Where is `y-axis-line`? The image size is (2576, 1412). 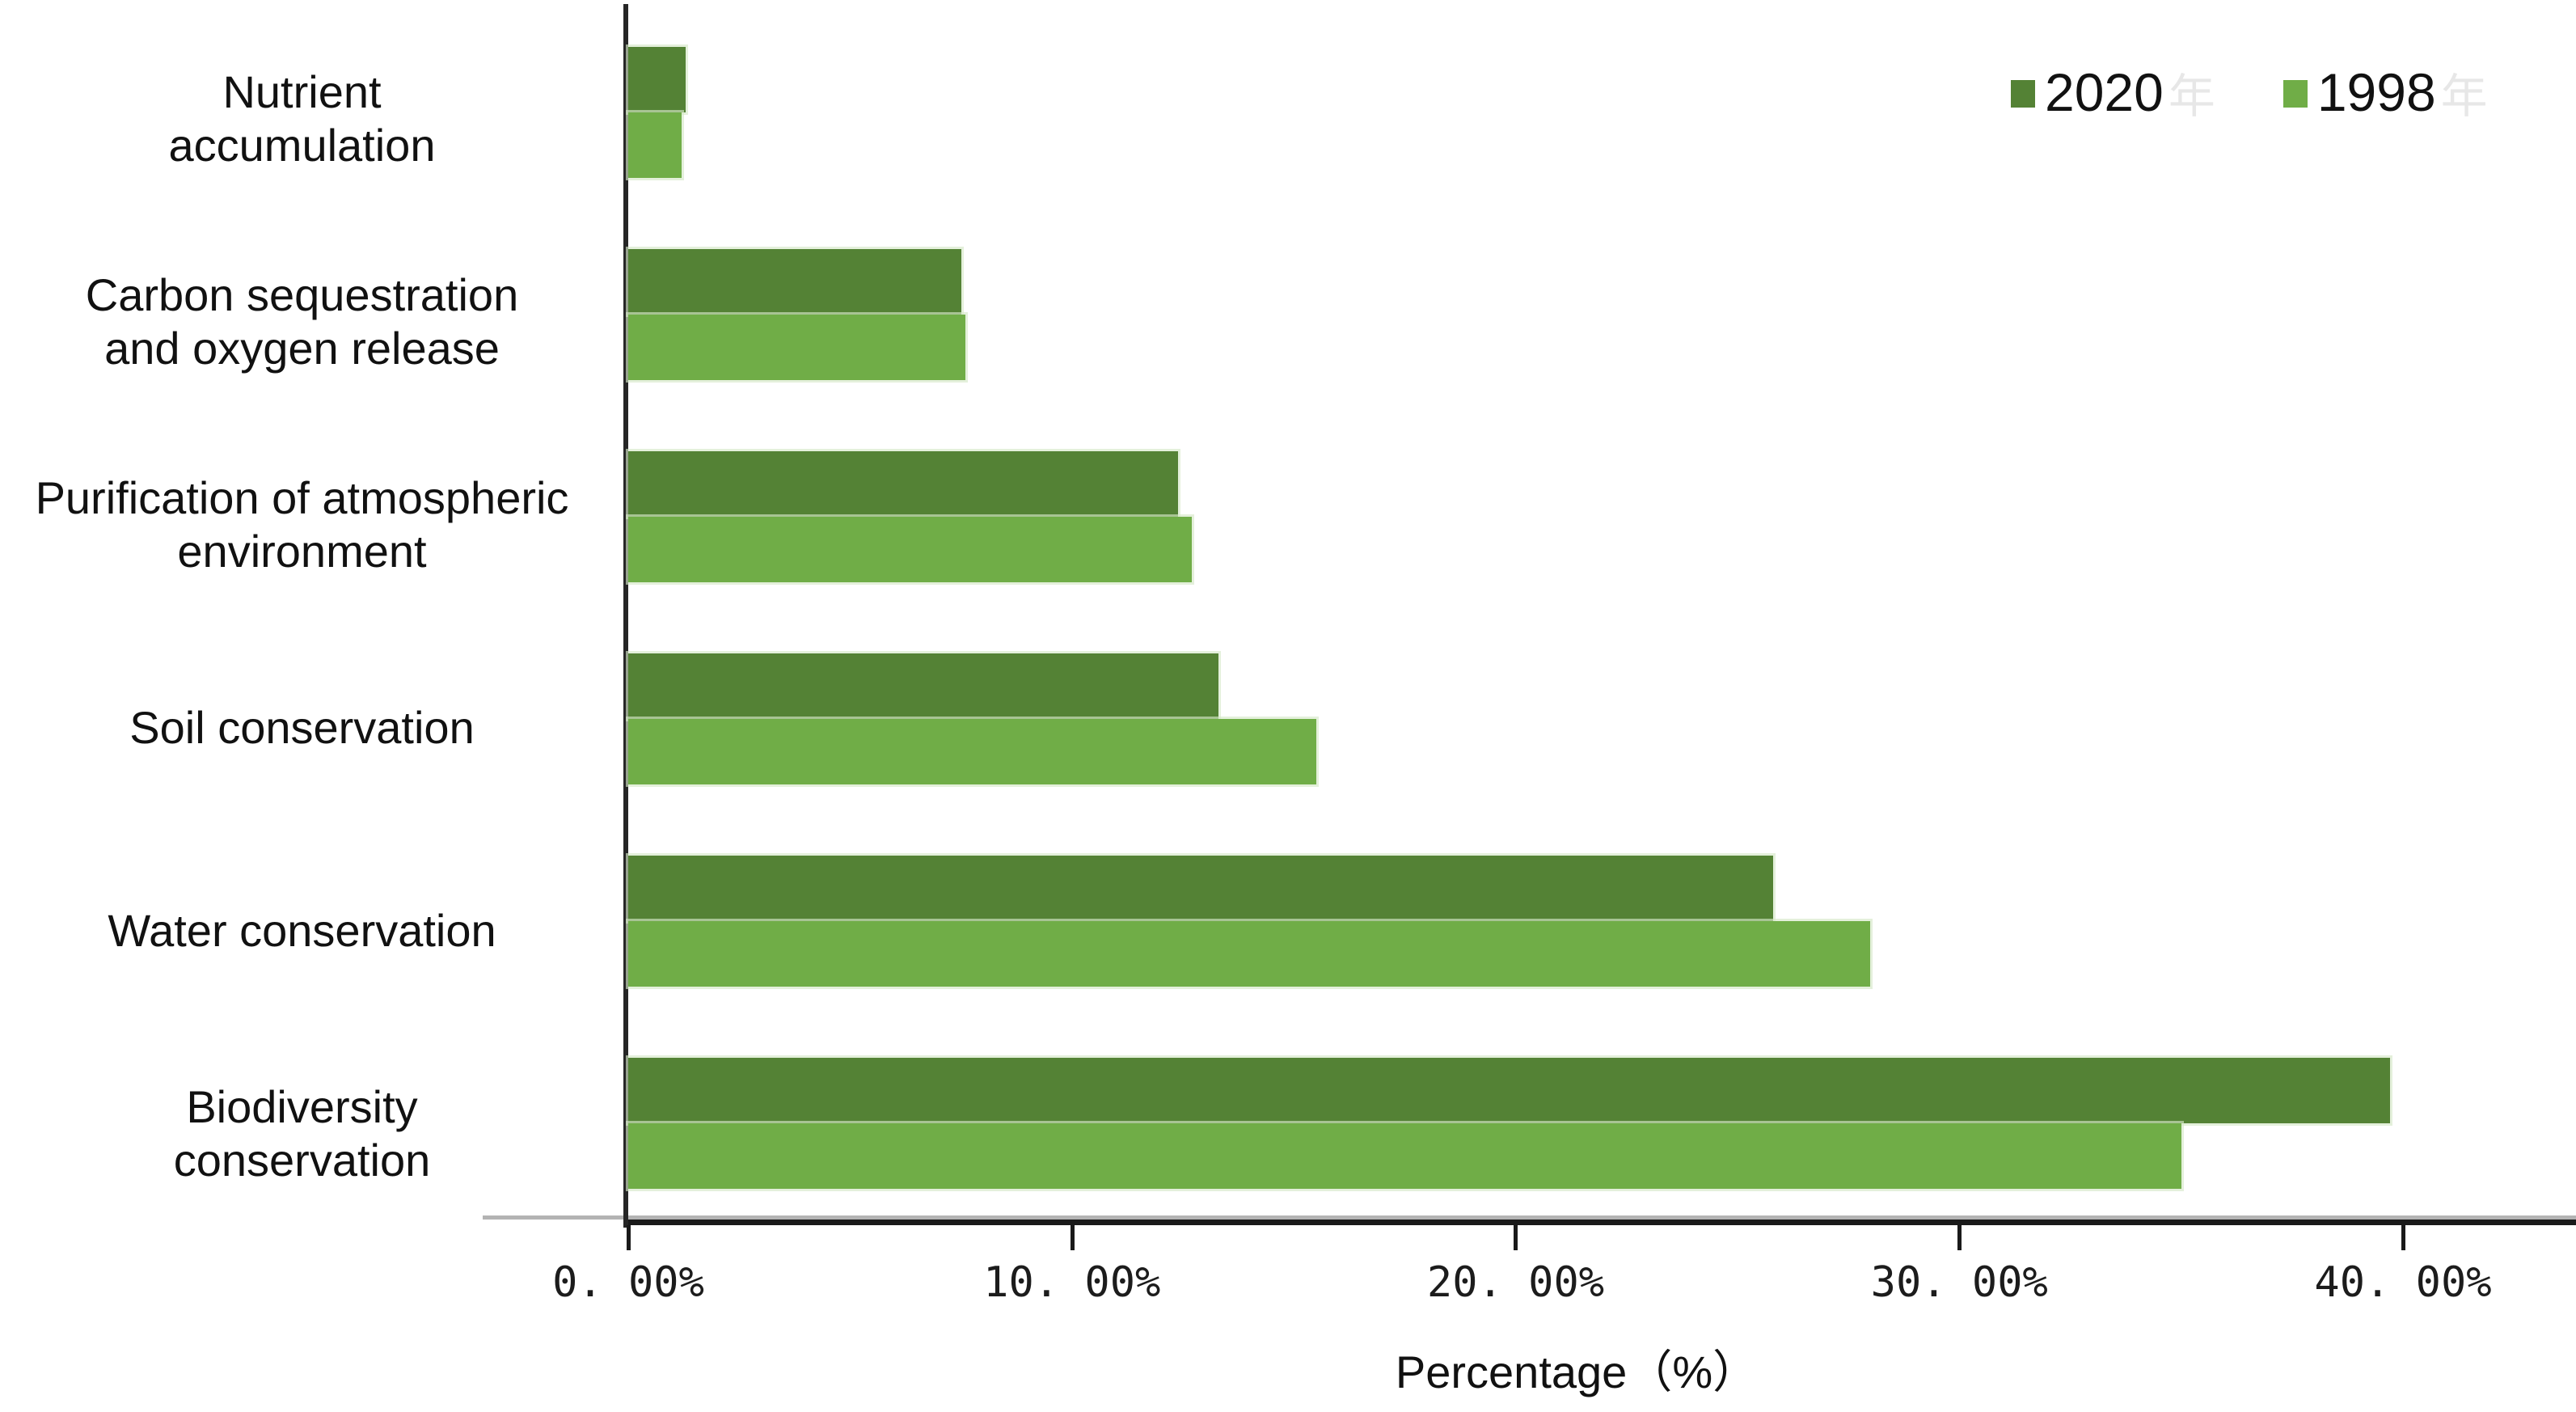
y-axis-line is located at coordinates (625, 616).